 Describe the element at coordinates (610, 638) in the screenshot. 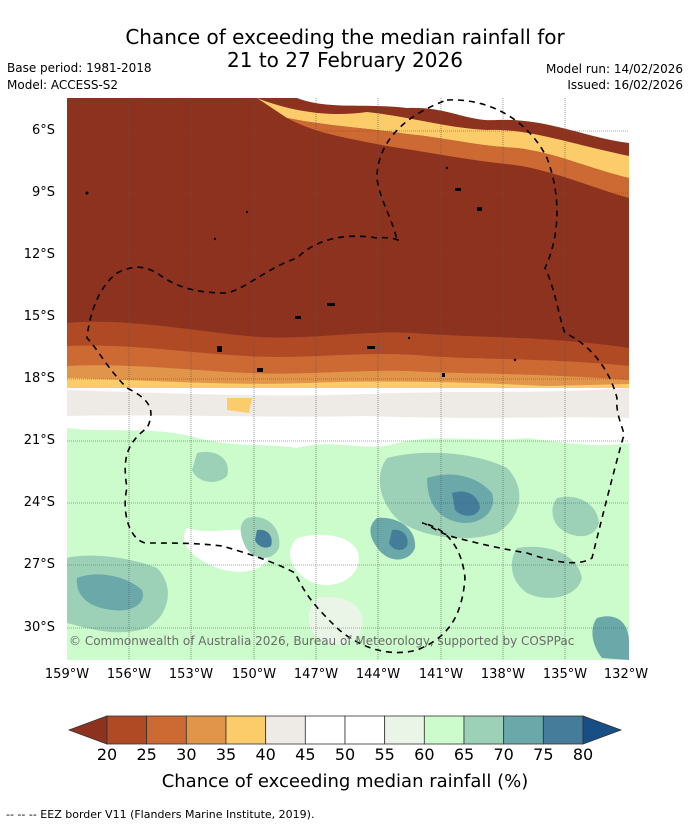

I see `wet-patch-corner` at that location.